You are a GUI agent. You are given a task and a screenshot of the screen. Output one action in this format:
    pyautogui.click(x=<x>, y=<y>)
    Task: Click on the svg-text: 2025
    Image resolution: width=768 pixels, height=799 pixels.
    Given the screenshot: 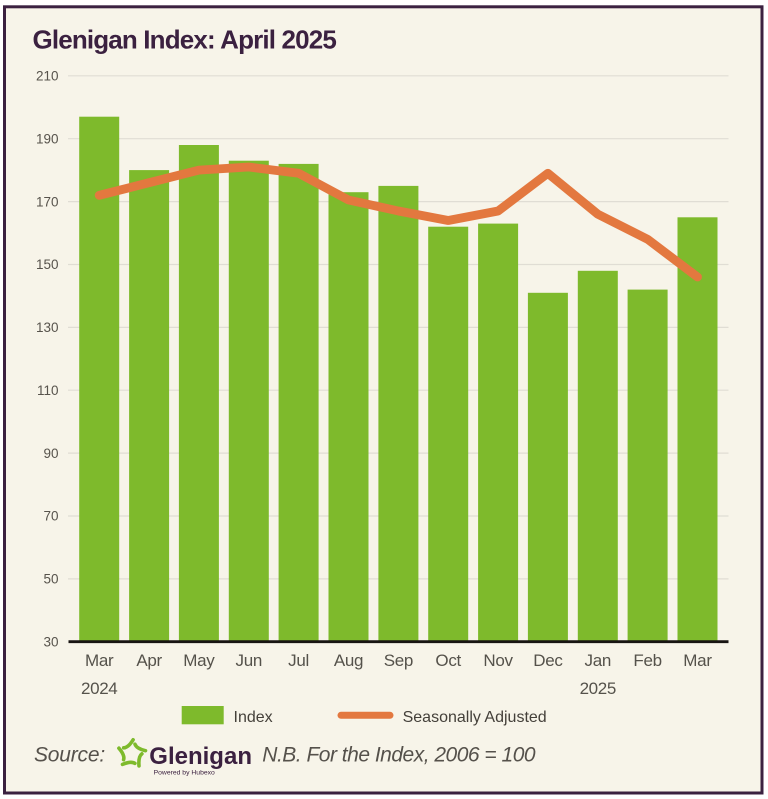 What is the action you would take?
    pyautogui.click(x=598, y=688)
    